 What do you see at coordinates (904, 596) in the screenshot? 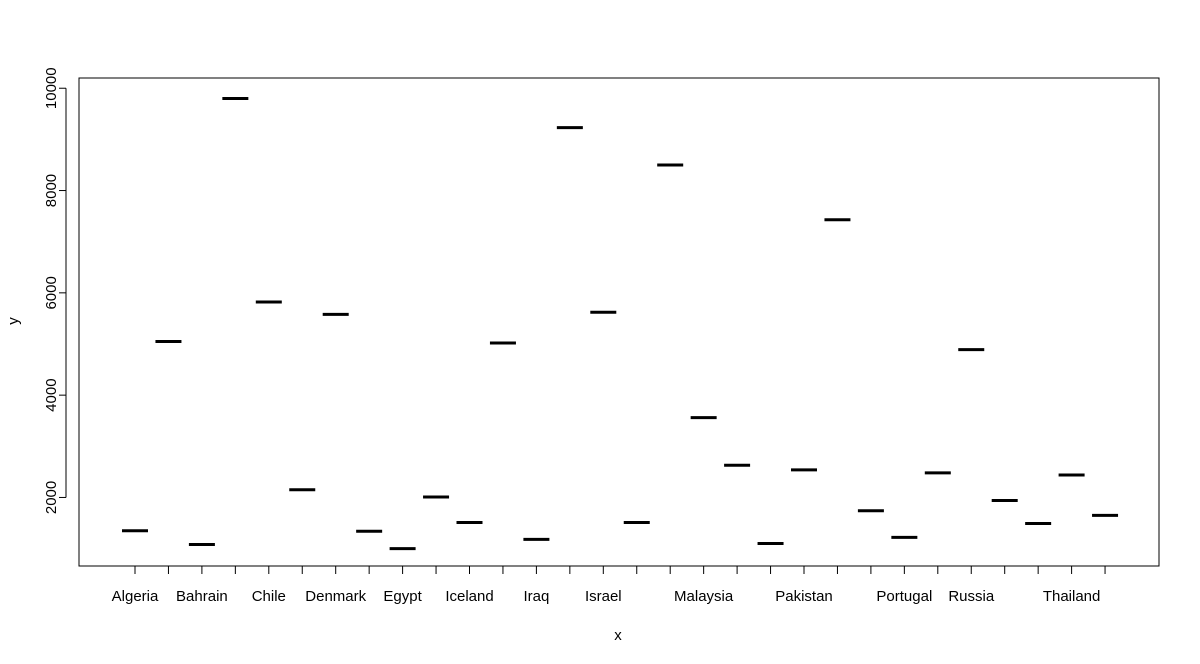
I see `x-tick-label: Portugal` at bounding box center [904, 596].